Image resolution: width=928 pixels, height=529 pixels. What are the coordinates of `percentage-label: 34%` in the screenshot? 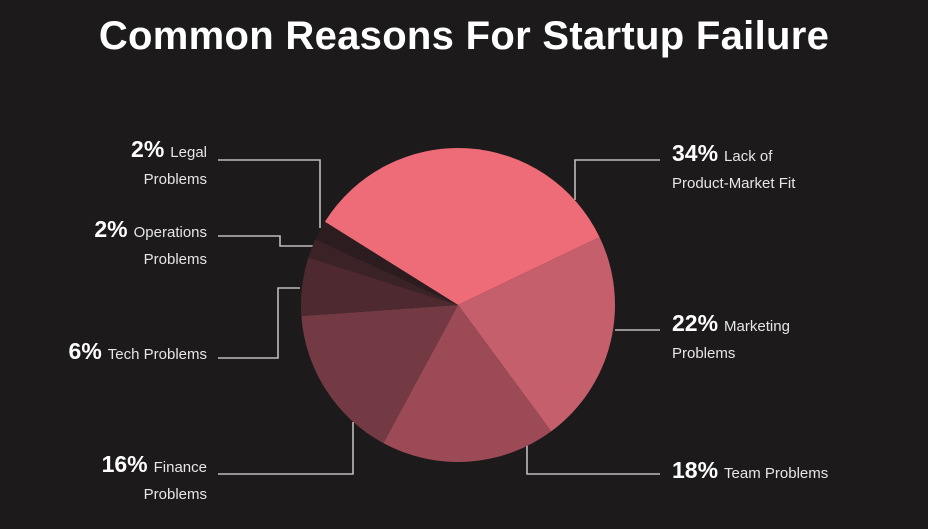 It's located at (695, 153).